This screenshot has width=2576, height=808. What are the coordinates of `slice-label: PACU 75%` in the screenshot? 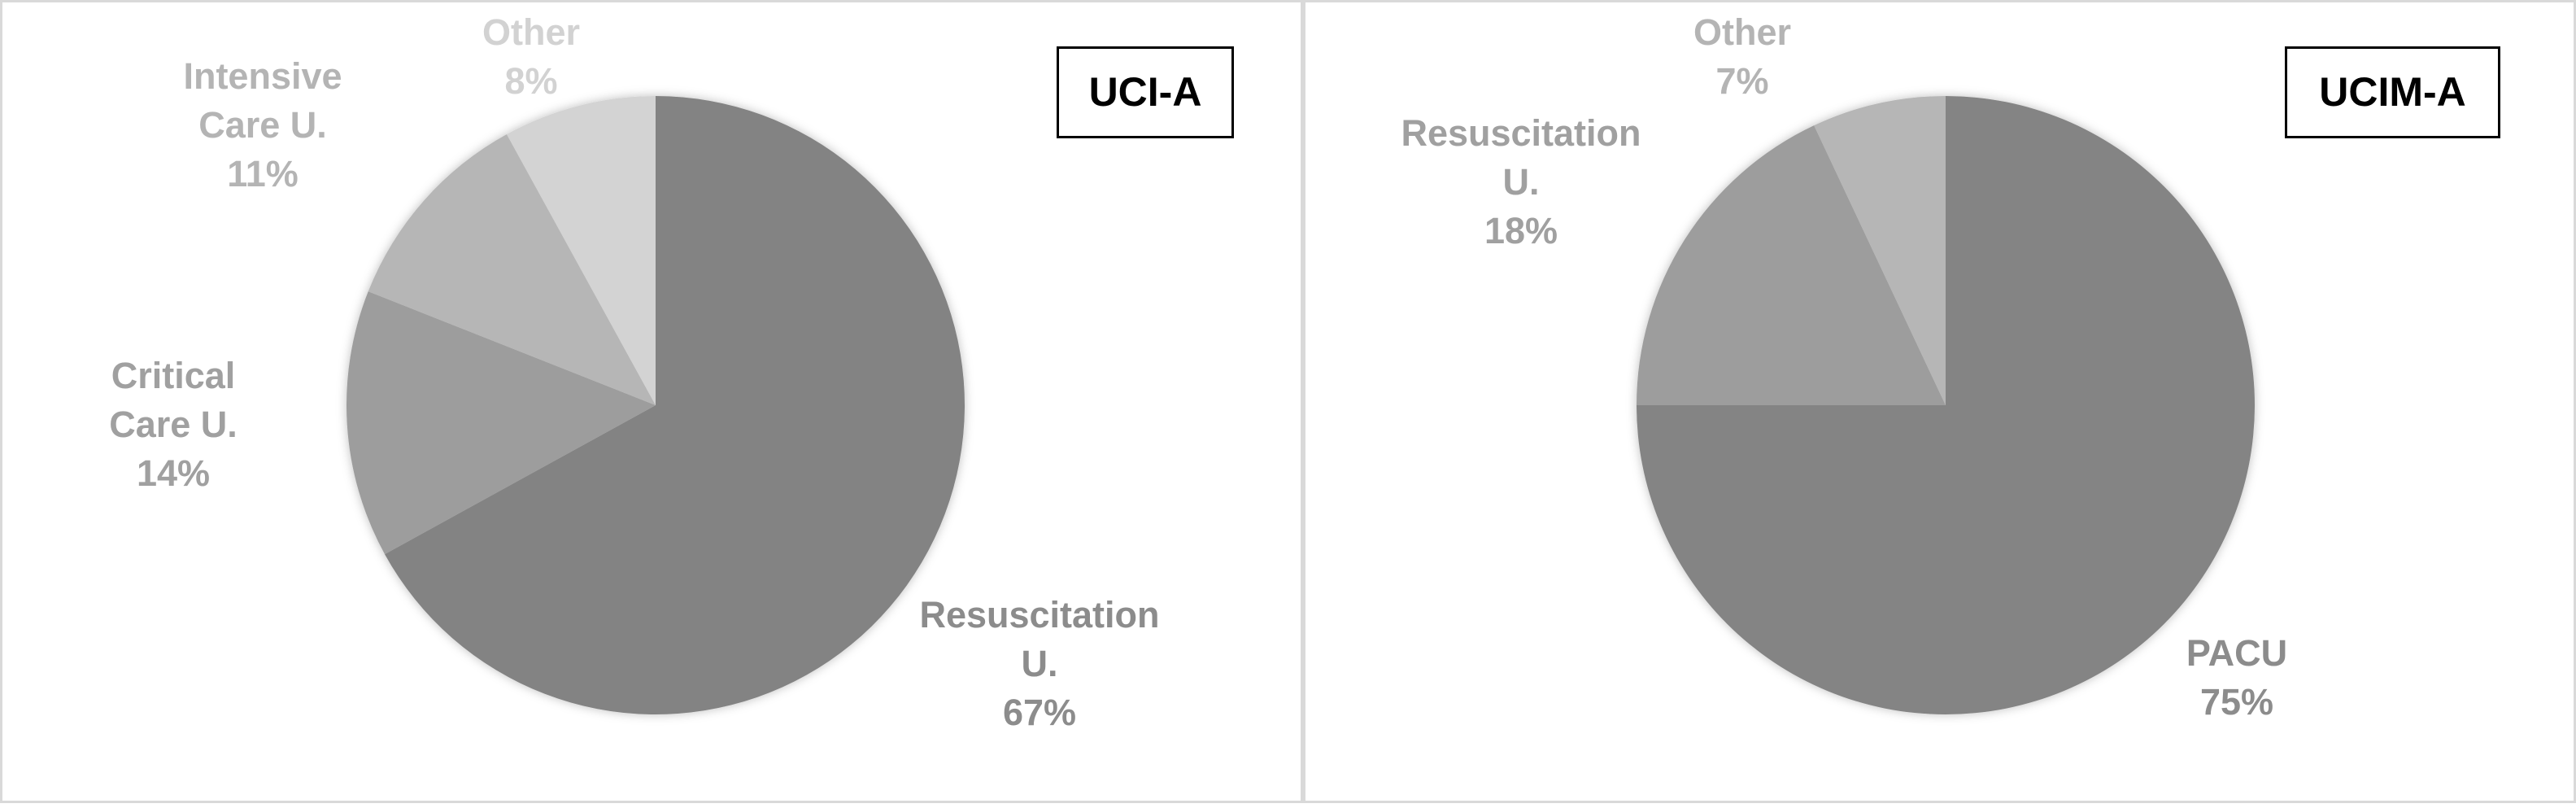 It's located at (2237, 677).